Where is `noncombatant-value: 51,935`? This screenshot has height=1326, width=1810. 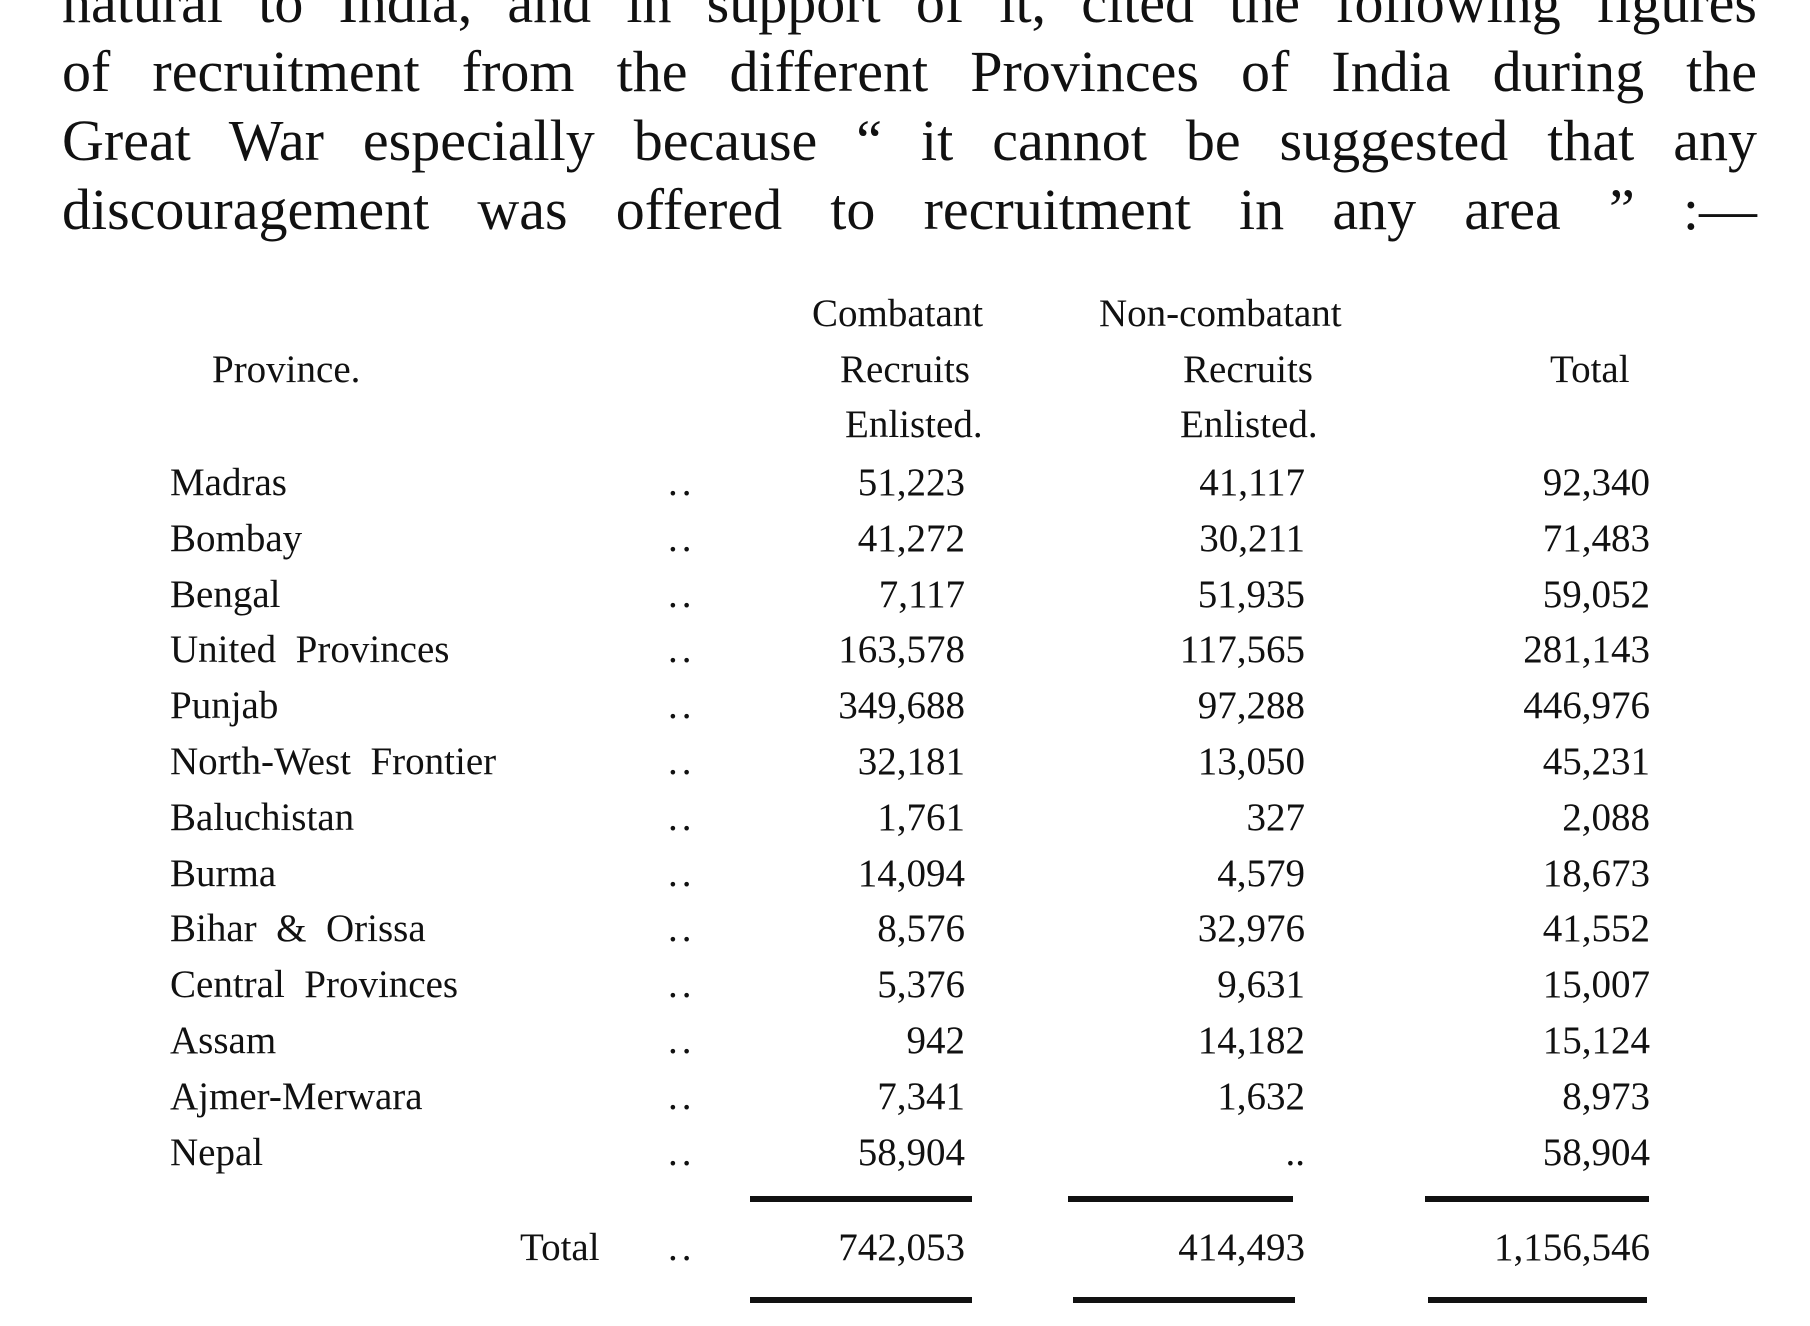 noncombatant-value: 51,935 is located at coordinates (1251, 594).